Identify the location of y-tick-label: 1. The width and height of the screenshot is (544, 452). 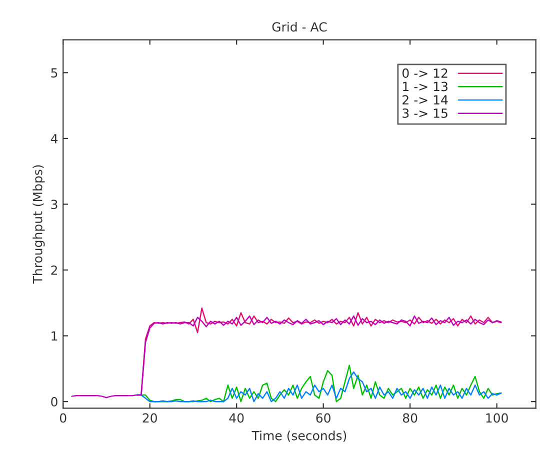
(55, 336).